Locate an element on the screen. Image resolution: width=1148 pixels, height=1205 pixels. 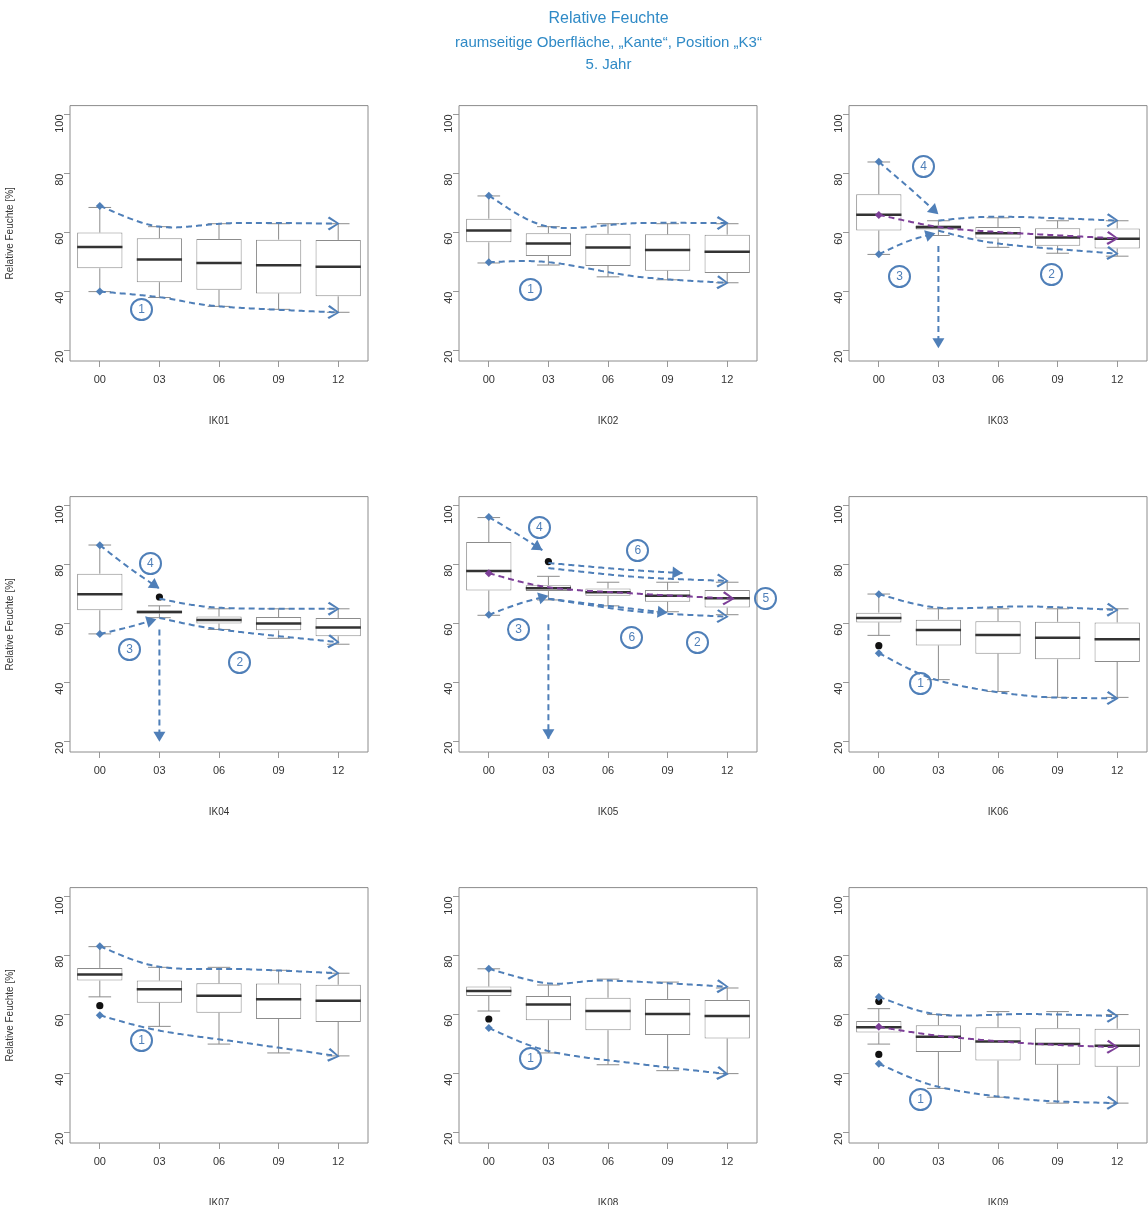
x-axis-title: IK06 is located at coordinates (998, 811).